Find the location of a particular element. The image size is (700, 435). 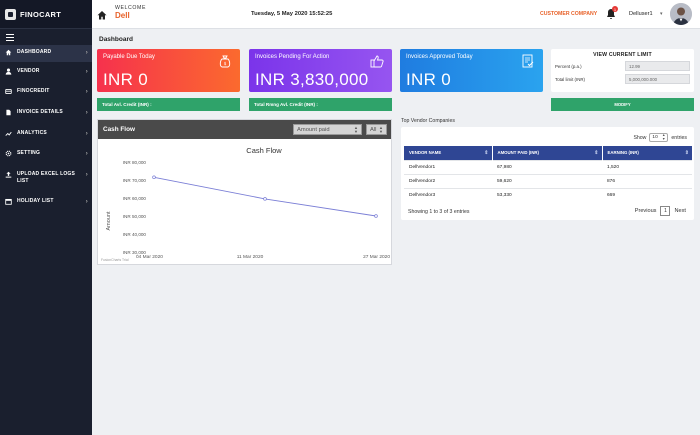

calendar-icon is located at coordinates (8, 201).